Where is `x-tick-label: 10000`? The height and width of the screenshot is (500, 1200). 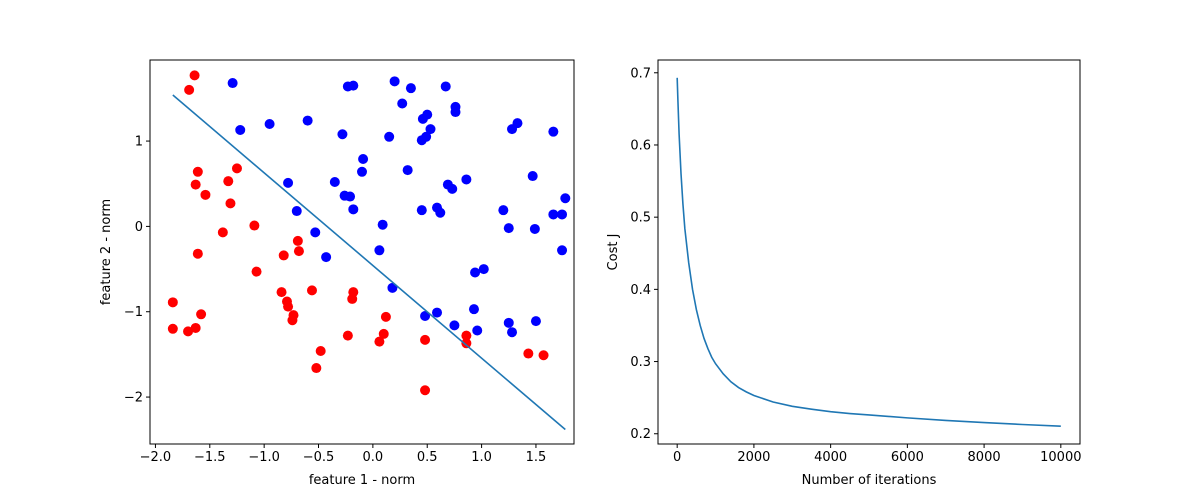 x-tick-label: 10000 is located at coordinates (1060, 457).